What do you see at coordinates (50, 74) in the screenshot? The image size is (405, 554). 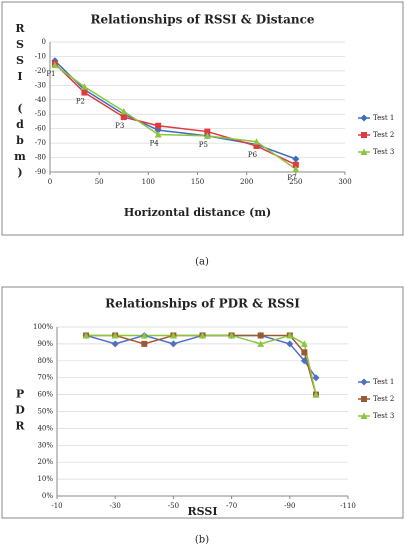 I see `point-label: P1` at bounding box center [50, 74].